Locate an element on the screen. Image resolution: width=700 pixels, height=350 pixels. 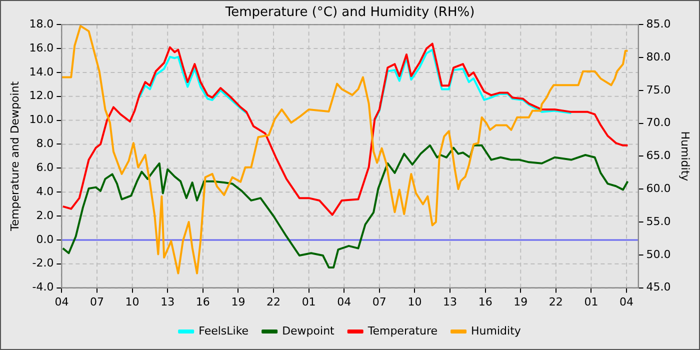
legend-label: Dewpoint is located at coordinates (309, 331).